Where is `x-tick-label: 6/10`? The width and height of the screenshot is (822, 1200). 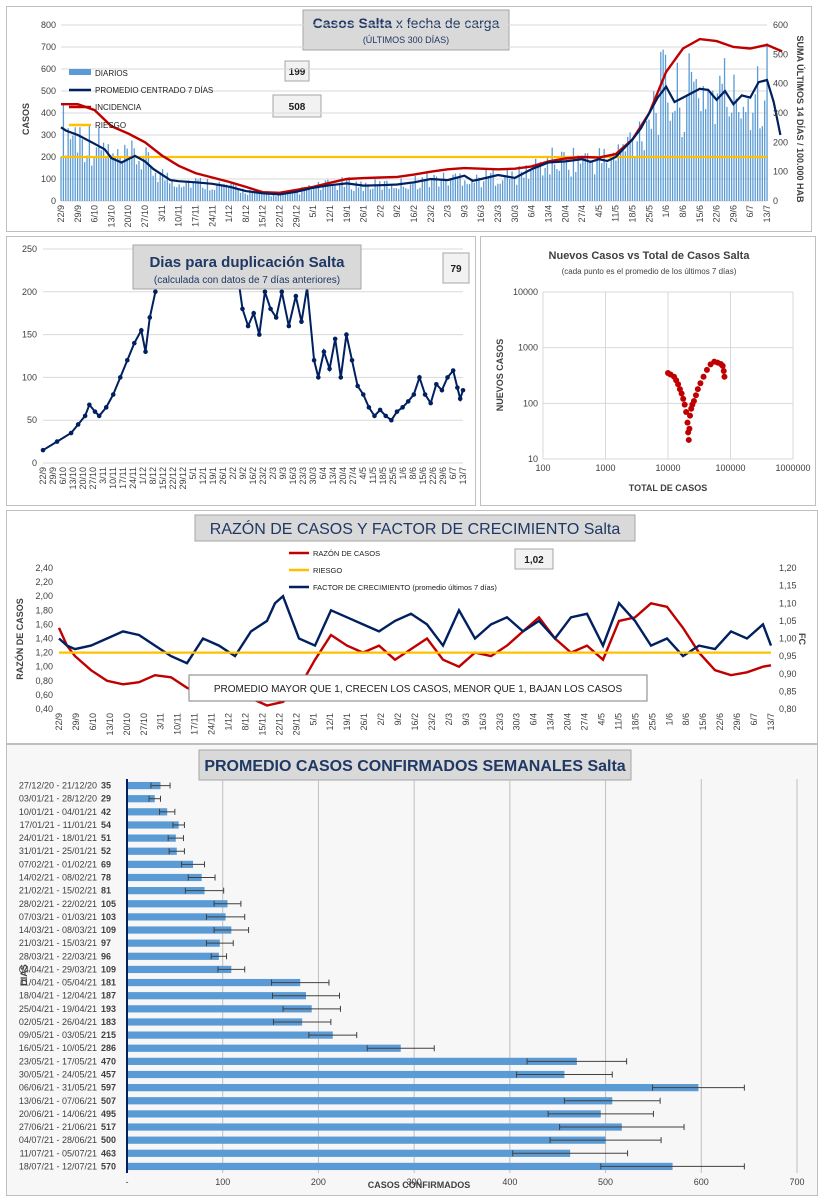
x-tick-label: 6/10 is located at coordinates (95, 214).